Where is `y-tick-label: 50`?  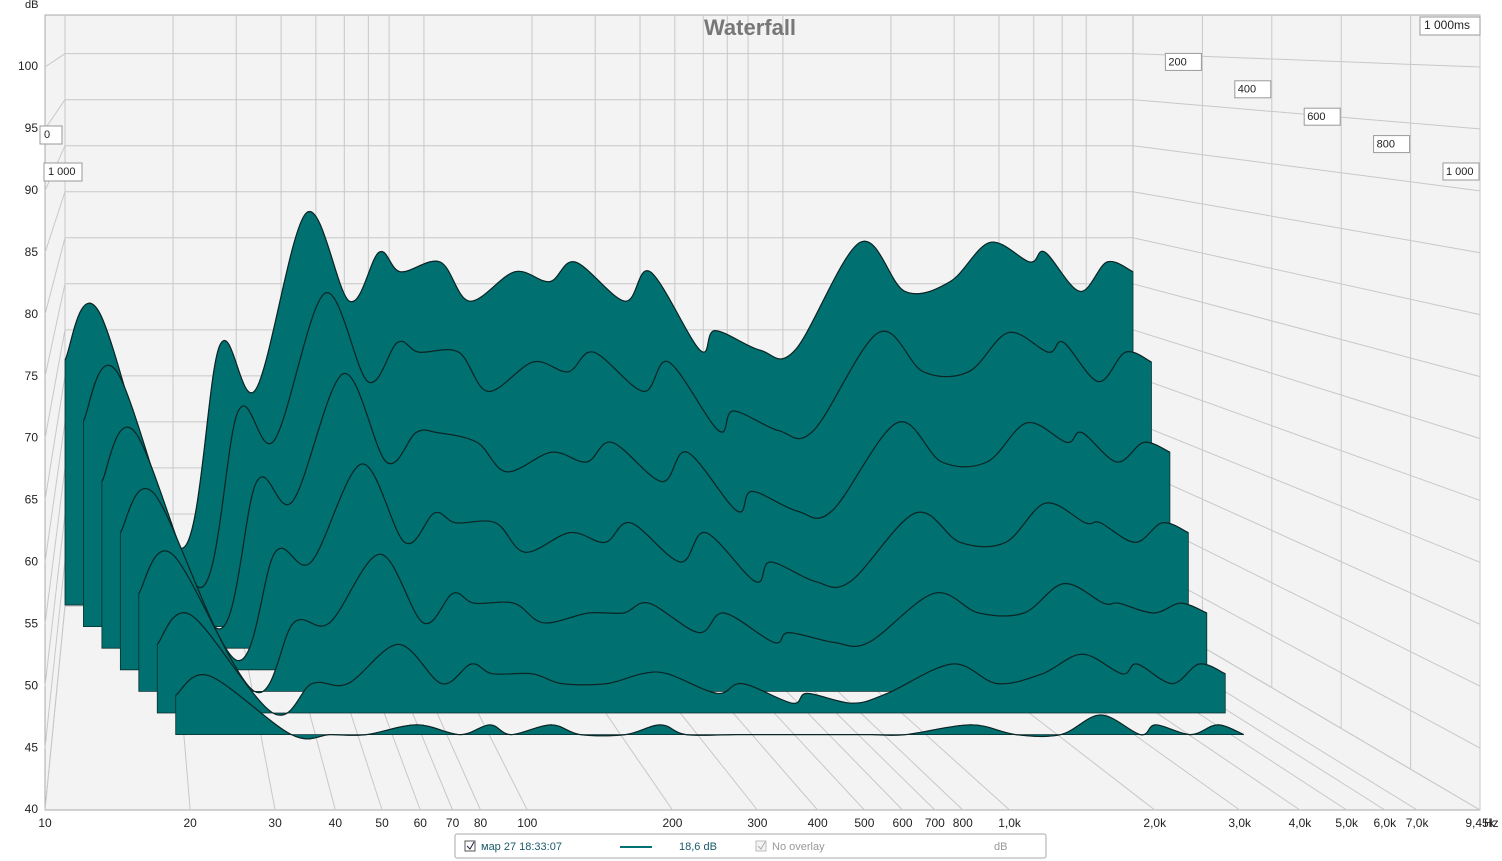 y-tick-label: 50 is located at coordinates (32, 685).